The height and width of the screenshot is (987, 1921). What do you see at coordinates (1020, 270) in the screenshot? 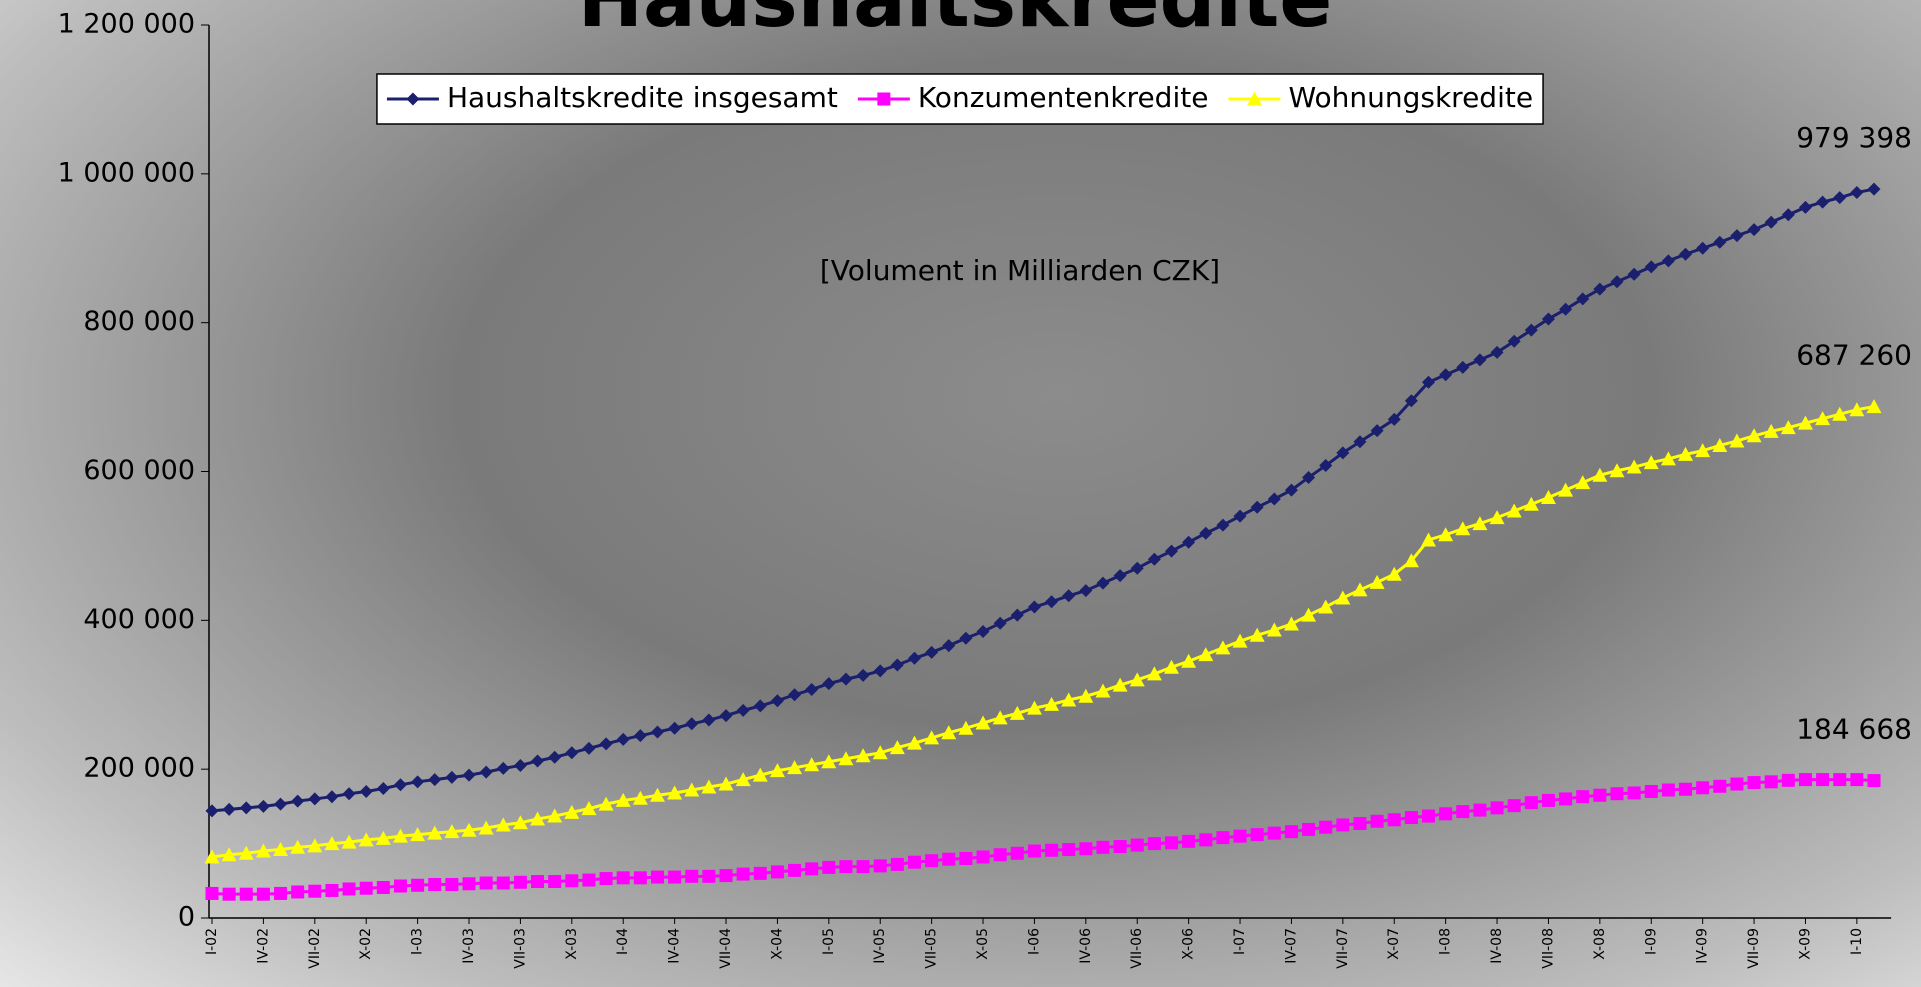
I see `chart-subtitle: [Volument in Milliarden CZK]` at bounding box center [1020, 270].